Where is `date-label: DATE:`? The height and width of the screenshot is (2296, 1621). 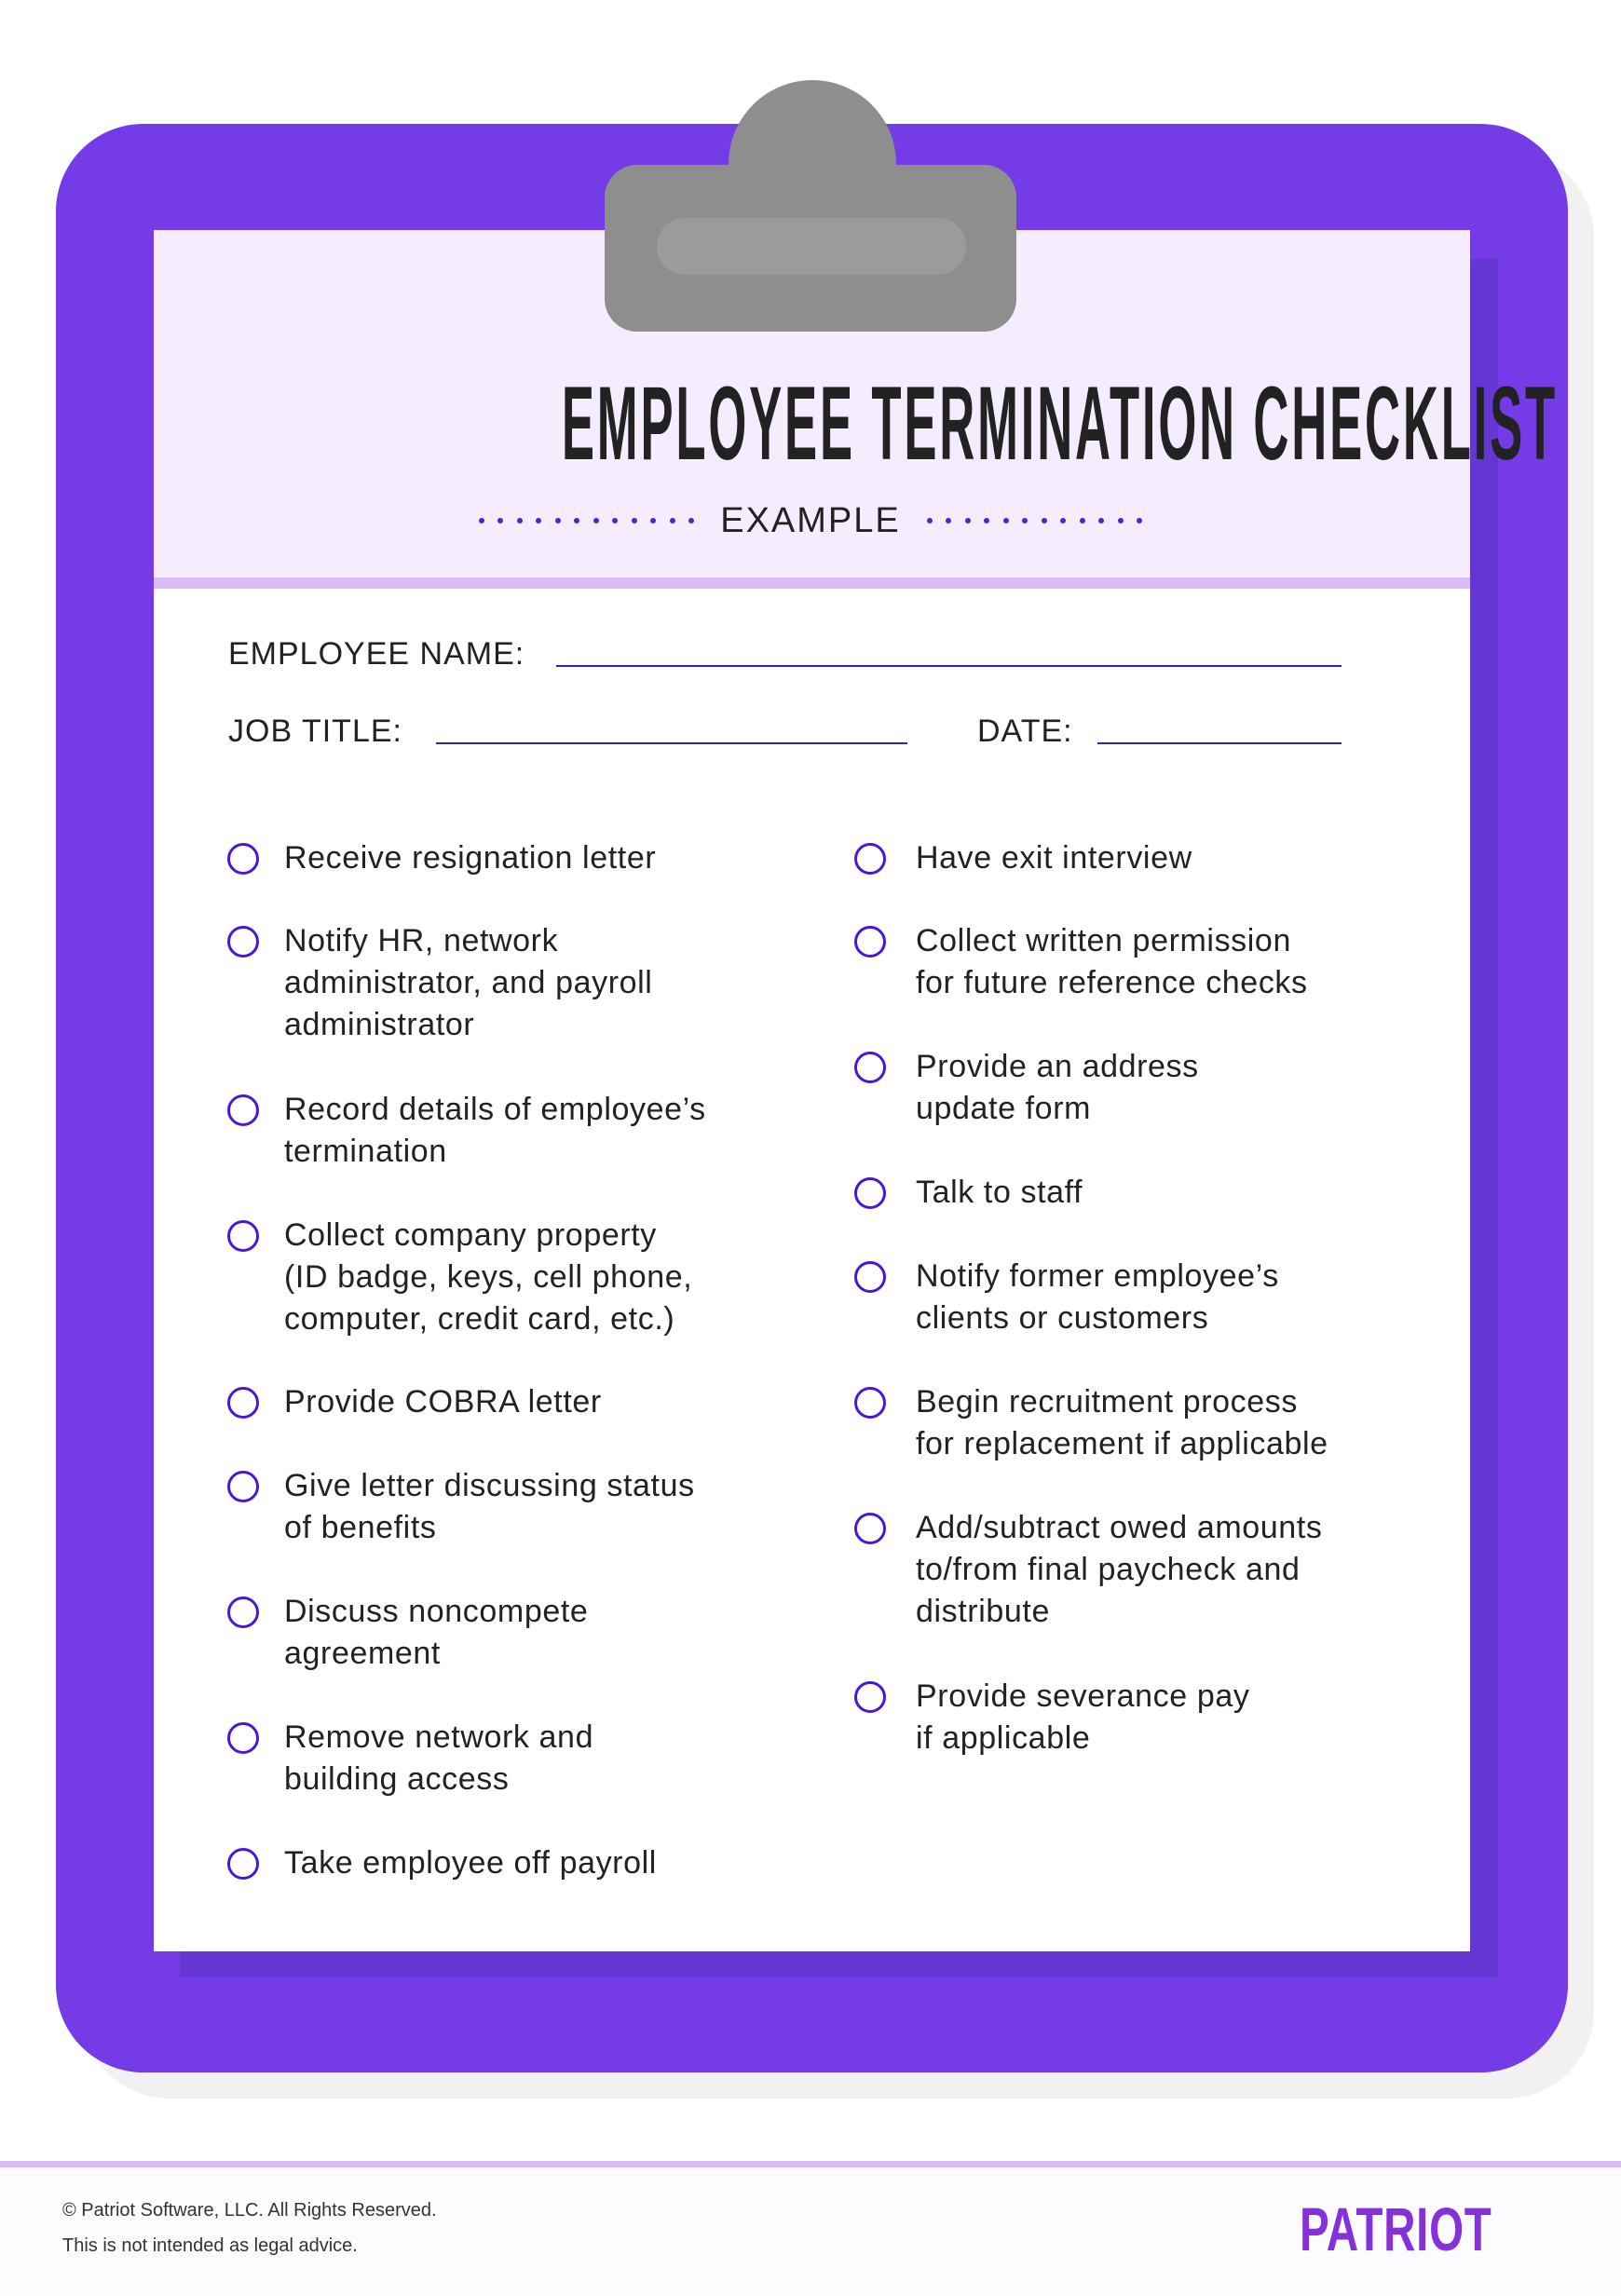 date-label: DATE: is located at coordinates (1025, 731).